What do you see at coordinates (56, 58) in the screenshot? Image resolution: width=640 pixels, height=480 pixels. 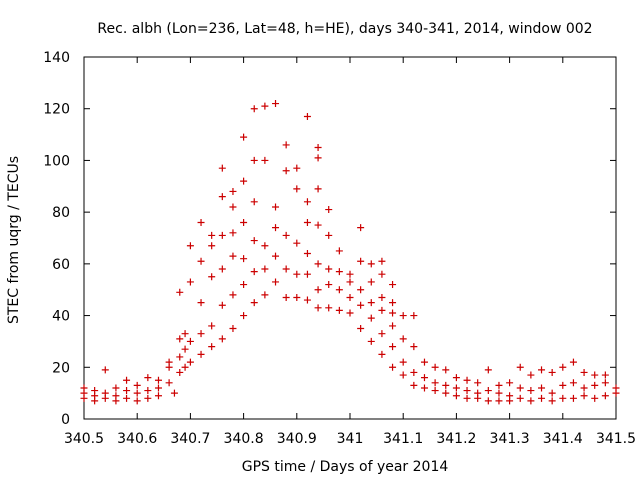 I see `y-tick-label: 140` at bounding box center [56, 58].